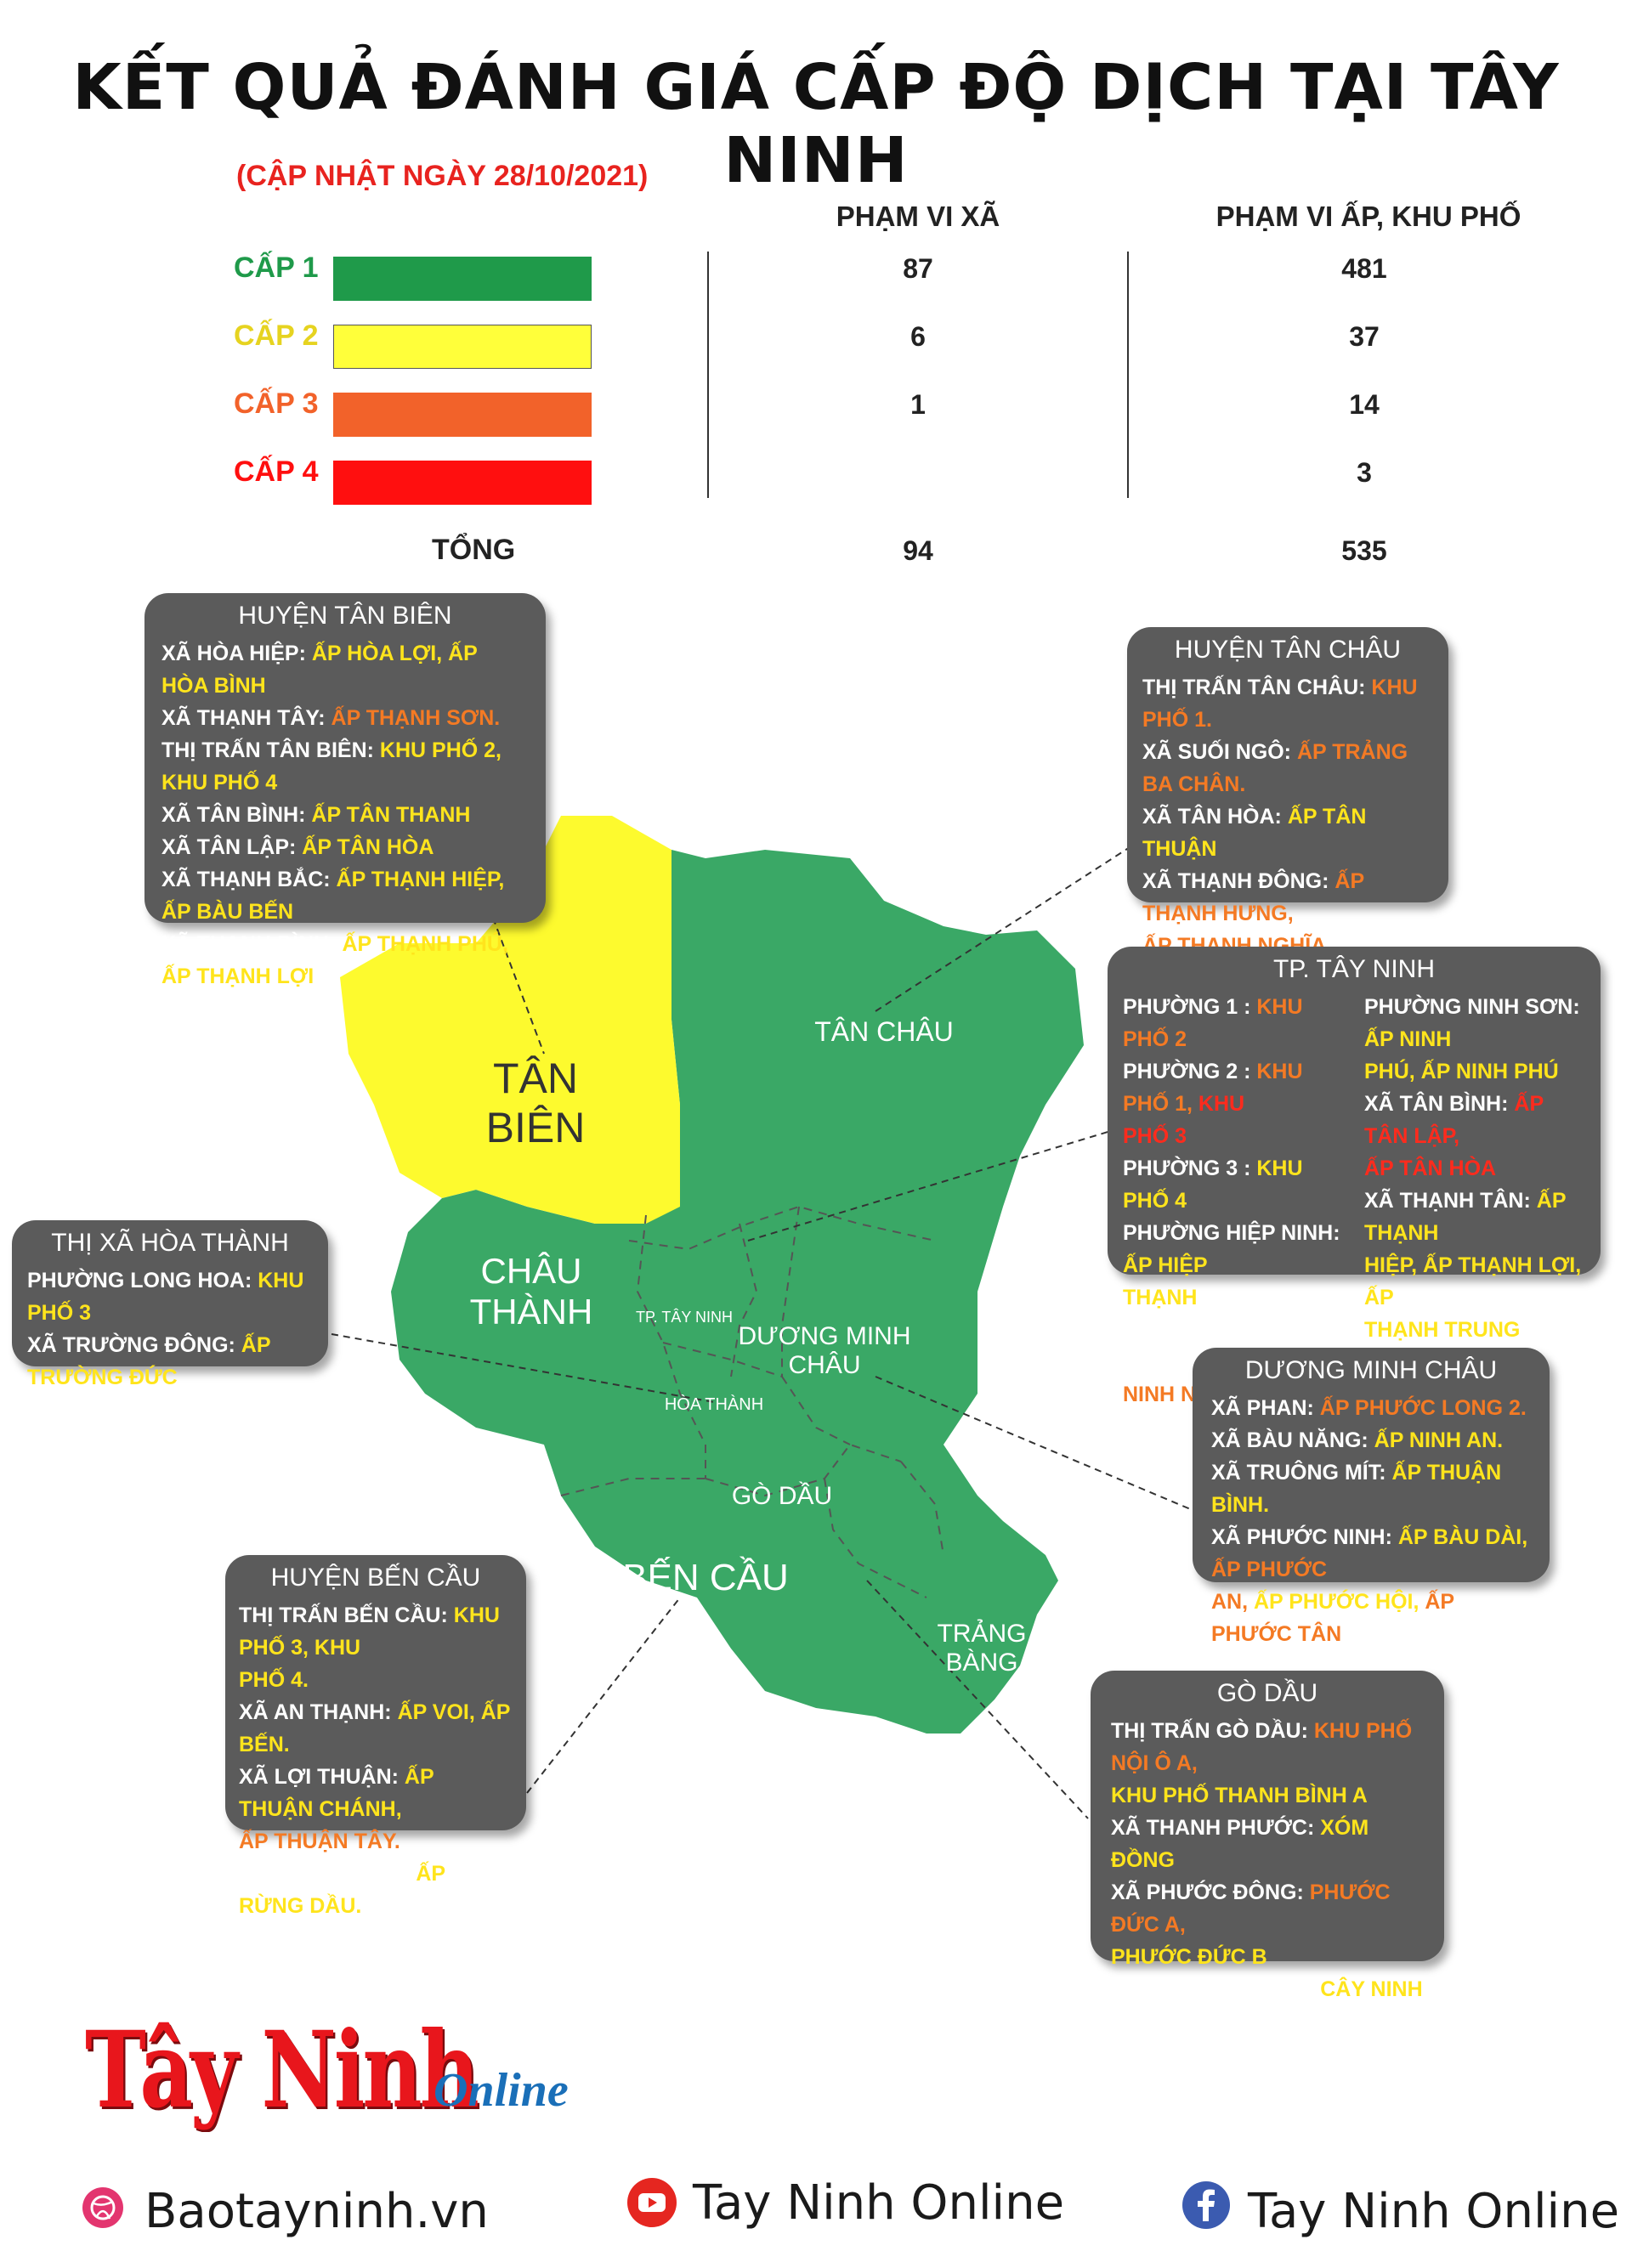  What do you see at coordinates (1364, 336) in the screenshot?
I see `level-hamlet-count: 37` at bounding box center [1364, 336].